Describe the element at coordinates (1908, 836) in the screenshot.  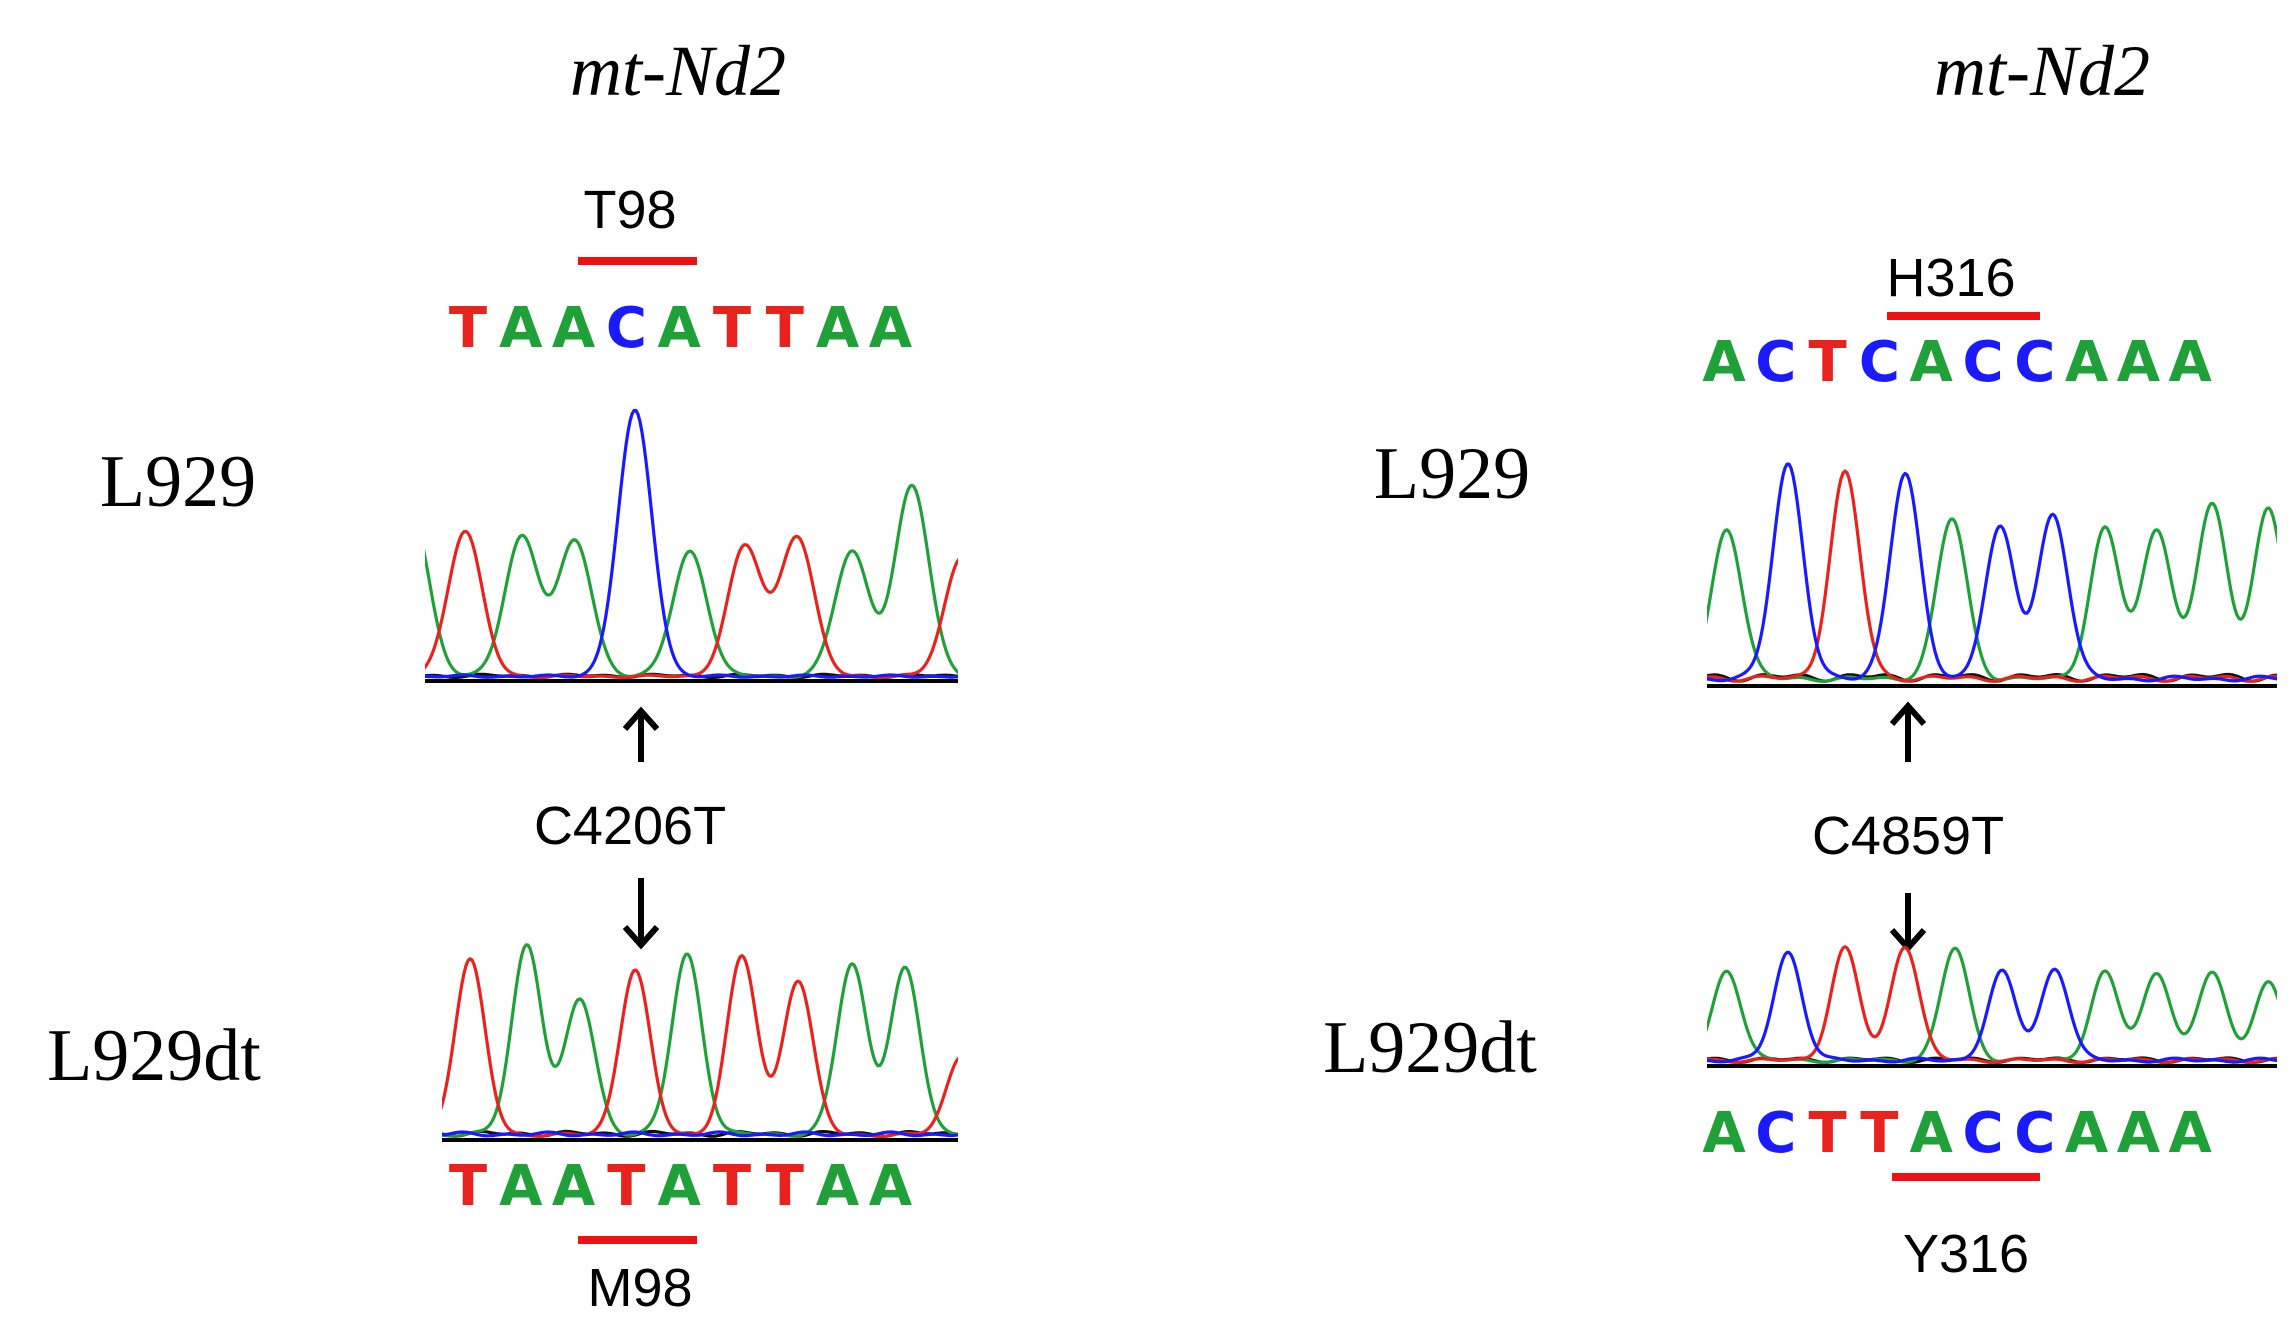
I see `mutation-label: C4859T` at that location.